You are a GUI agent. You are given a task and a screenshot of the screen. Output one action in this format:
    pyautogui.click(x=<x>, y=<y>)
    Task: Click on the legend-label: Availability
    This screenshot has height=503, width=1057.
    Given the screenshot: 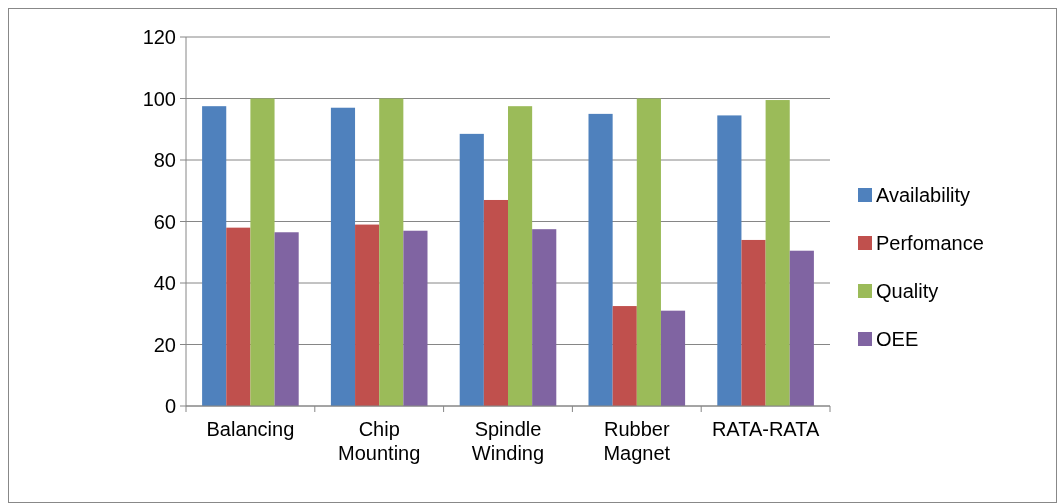 What is the action you would take?
    pyautogui.click(x=923, y=195)
    